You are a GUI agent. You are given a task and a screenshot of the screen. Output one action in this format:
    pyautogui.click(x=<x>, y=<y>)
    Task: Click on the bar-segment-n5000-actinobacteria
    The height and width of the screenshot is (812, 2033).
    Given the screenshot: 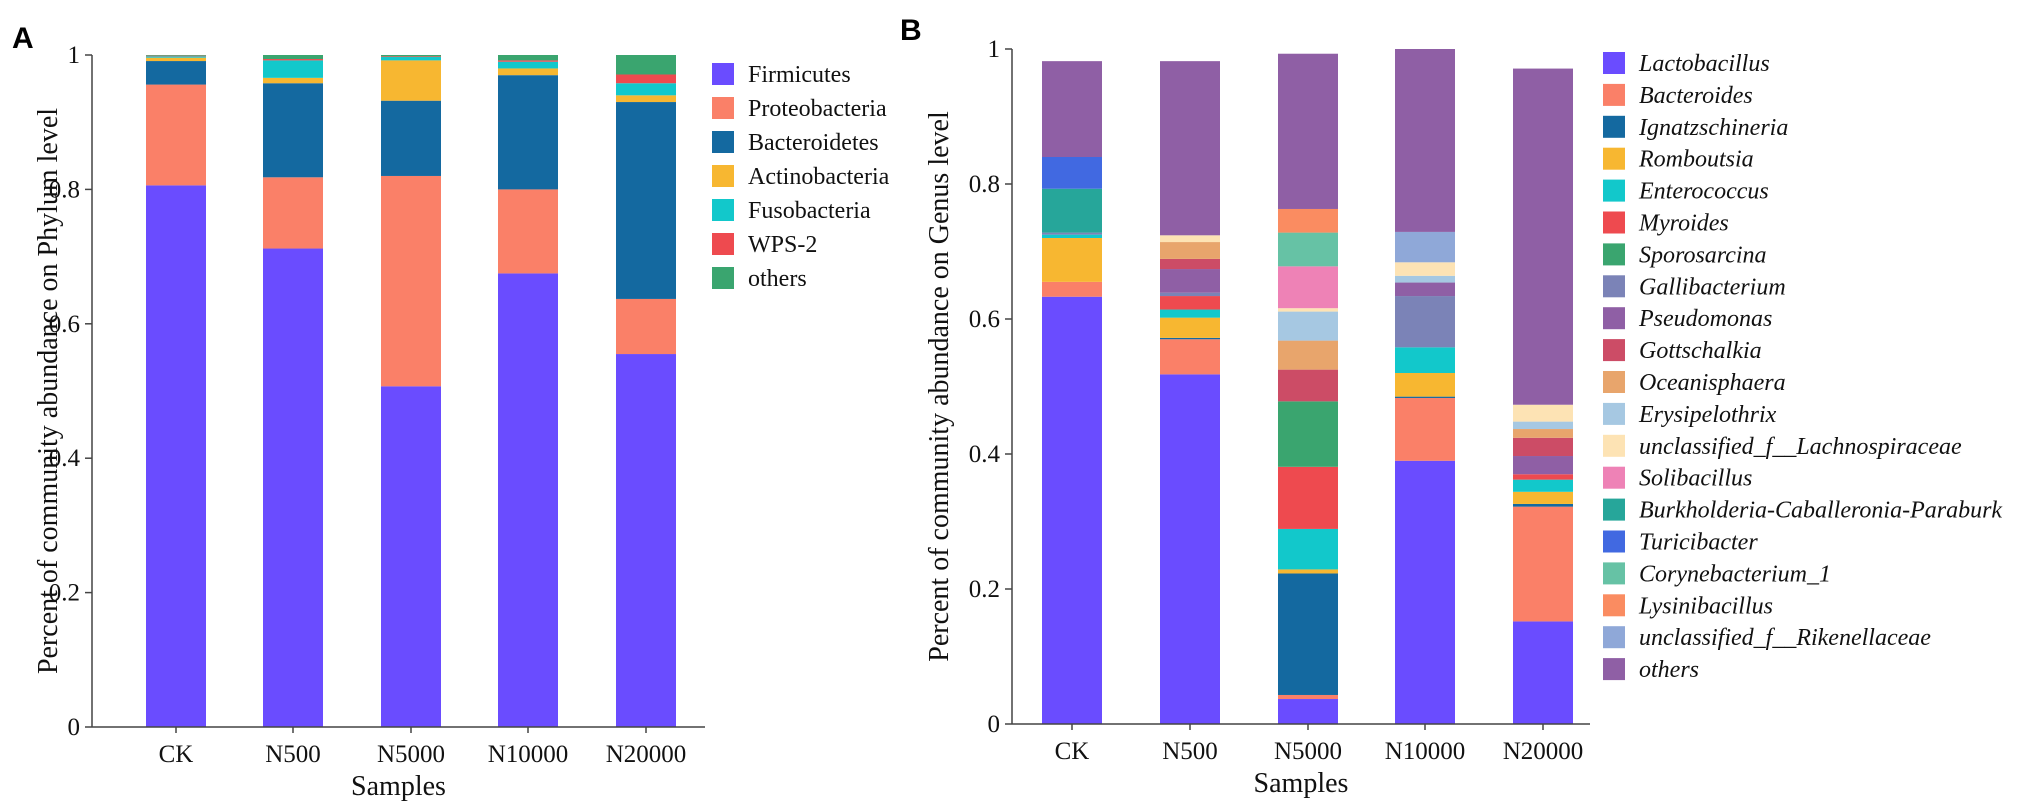 What is the action you would take?
    pyautogui.click(x=411, y=80)
    